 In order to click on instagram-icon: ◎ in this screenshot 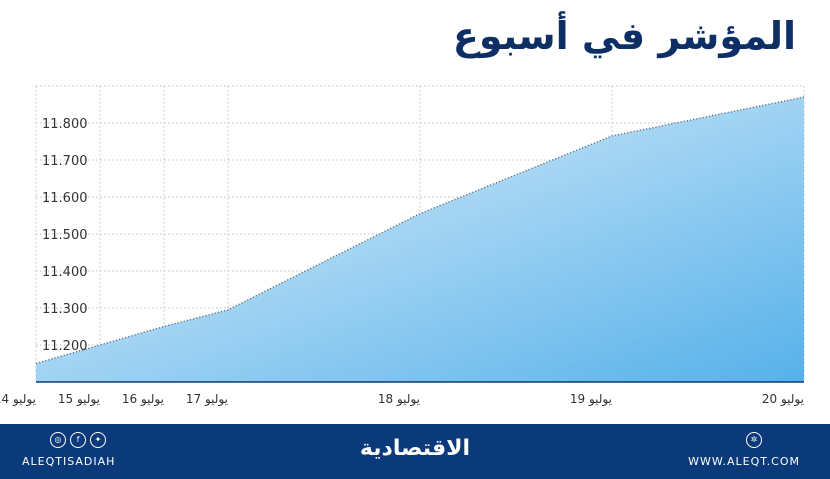, I will do `click(58, 440)`.